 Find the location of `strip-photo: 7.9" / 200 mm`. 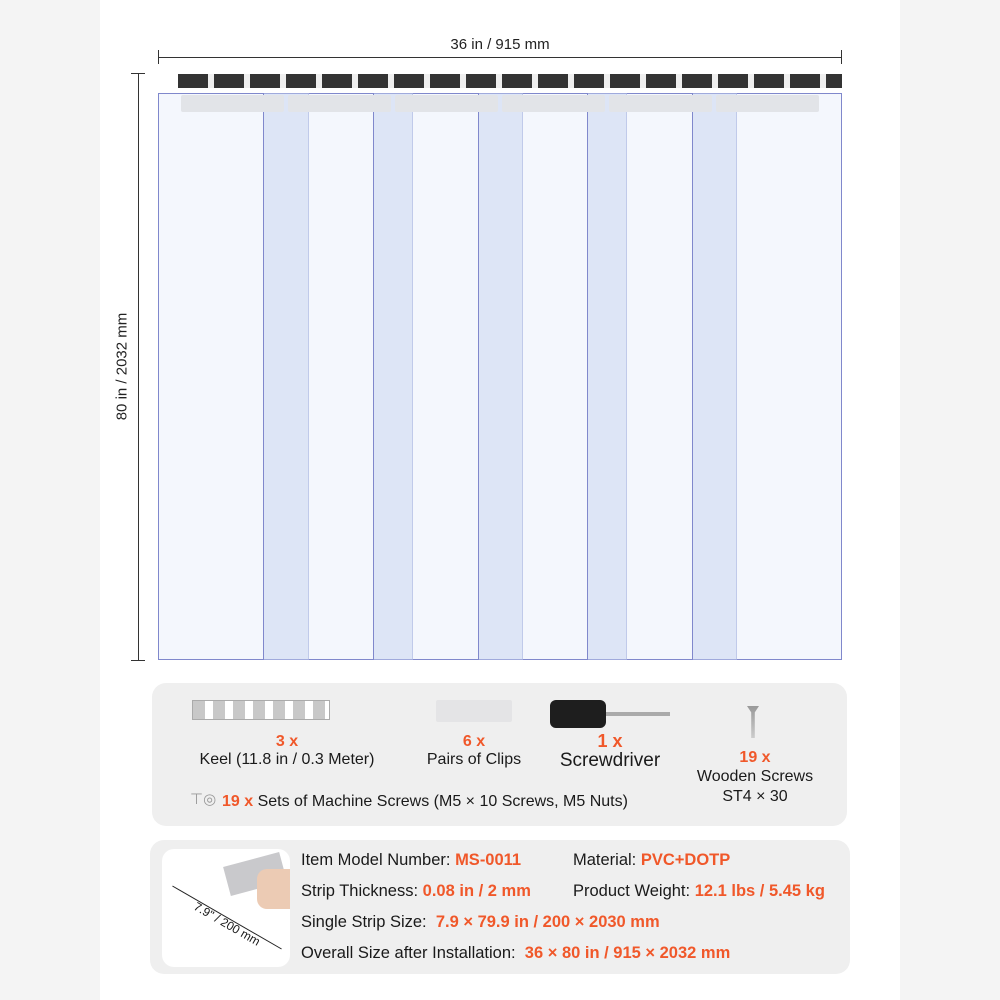

strip-photo: 7.9" / 200 mm is located at coordinates (226, 908).